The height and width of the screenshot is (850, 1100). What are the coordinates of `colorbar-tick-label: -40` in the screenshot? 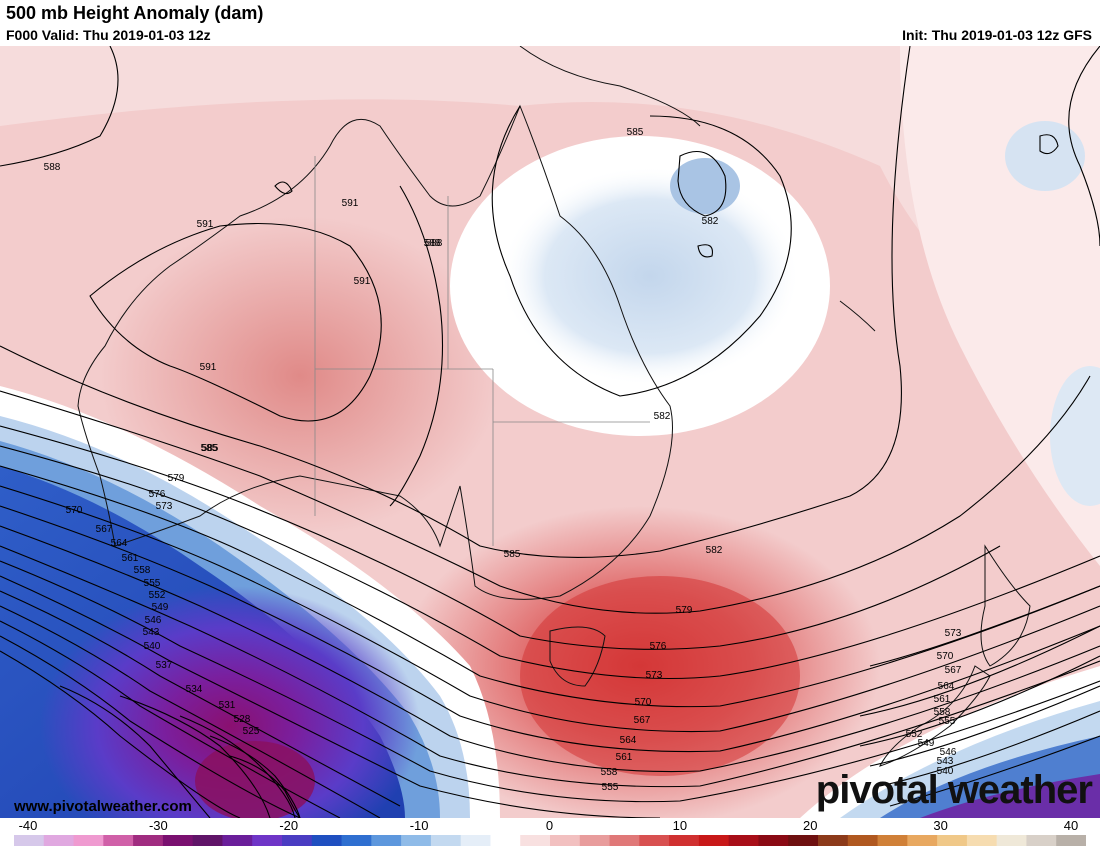 It's located at (28, 825).